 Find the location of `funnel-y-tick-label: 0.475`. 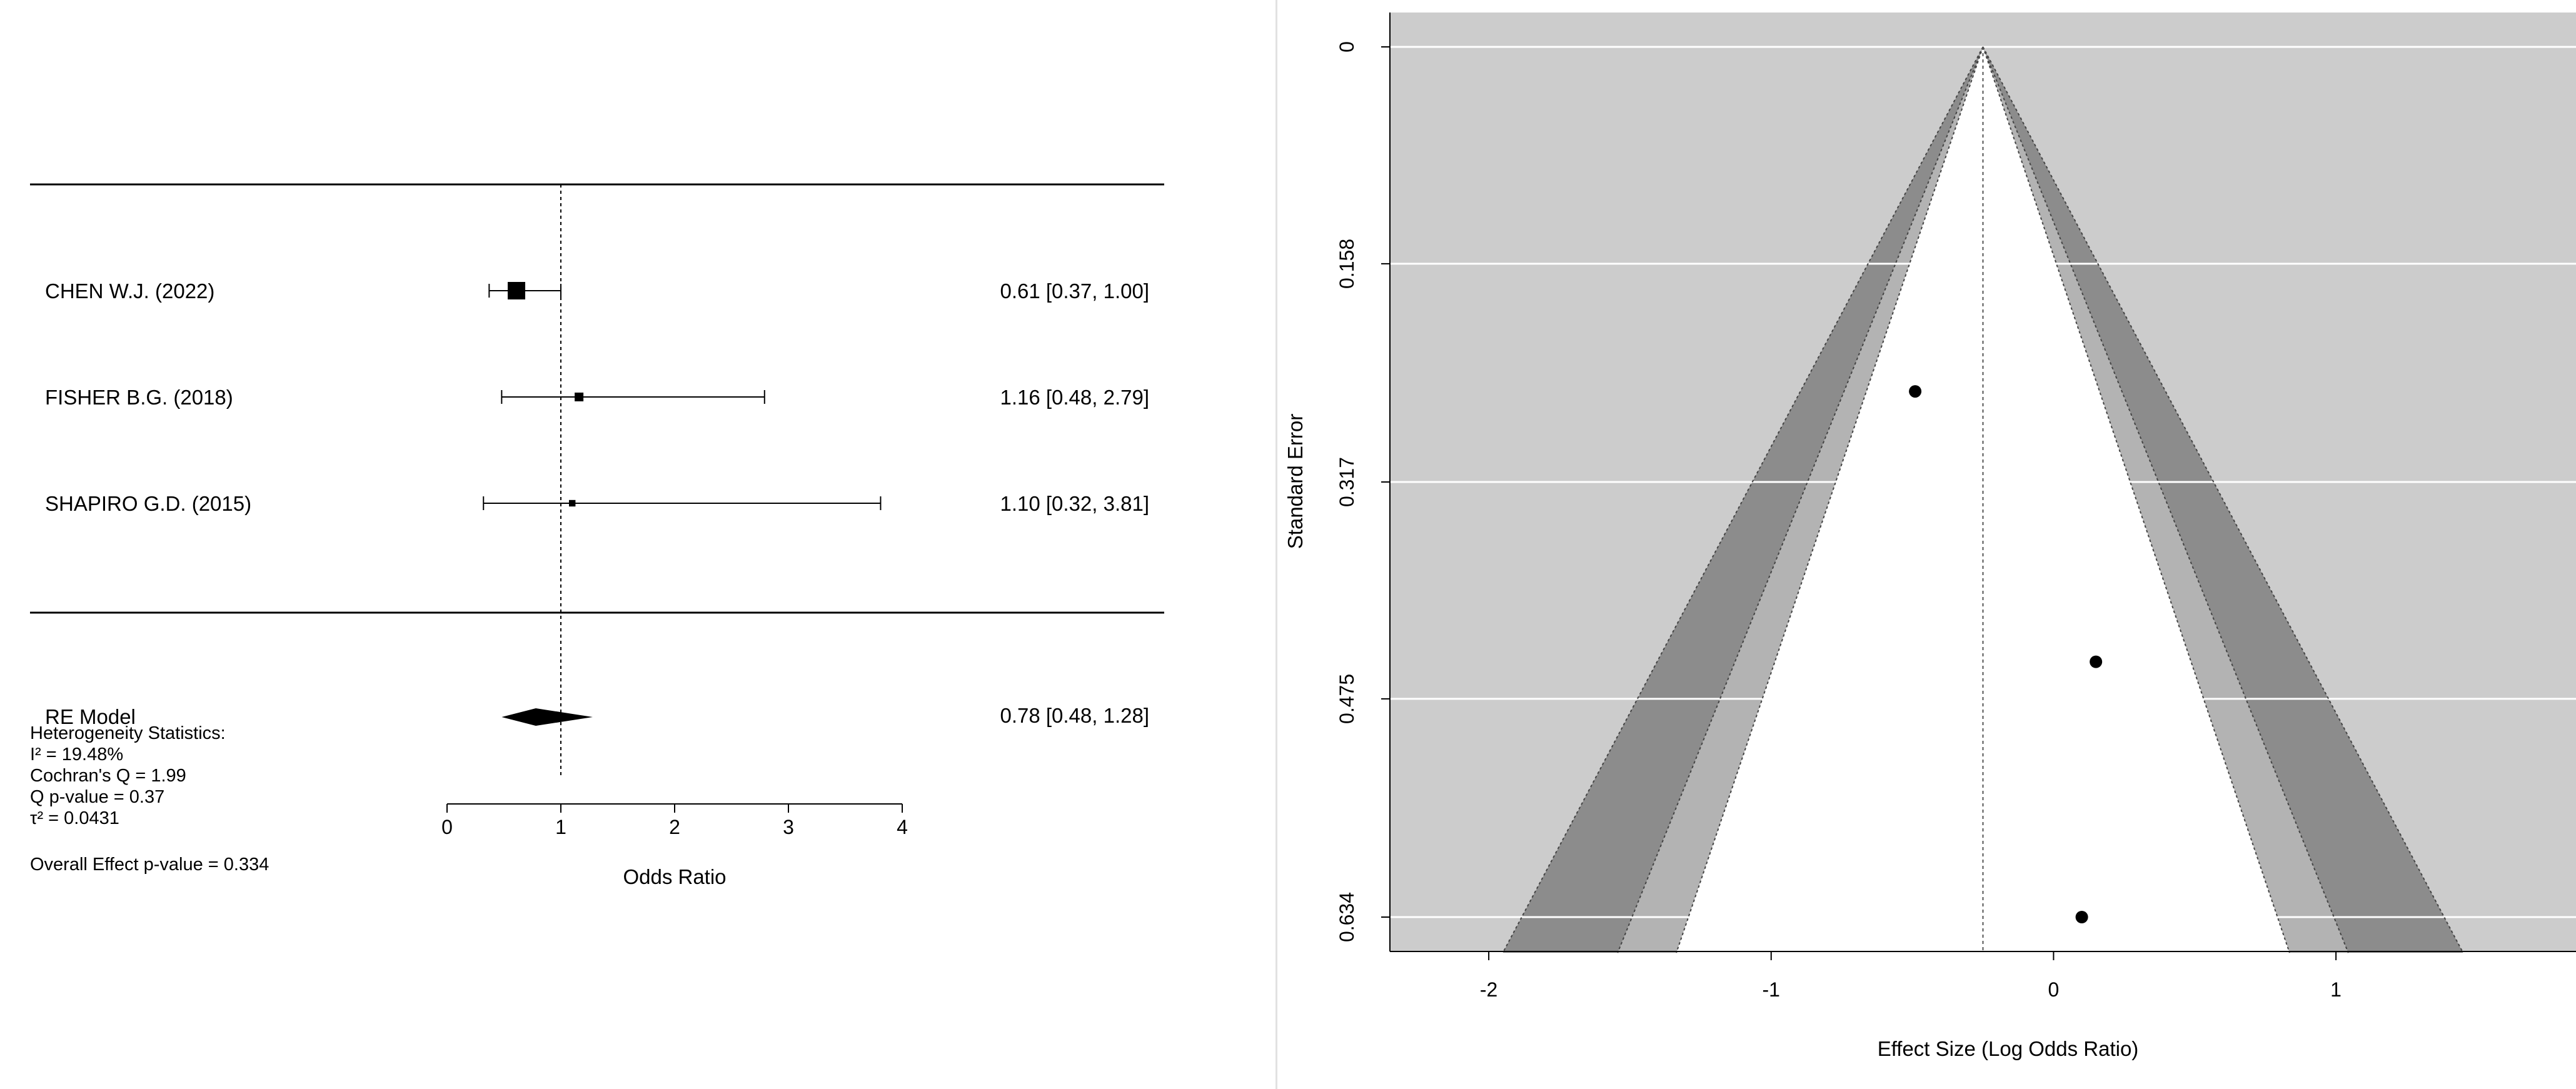

funnel-y-tick-label: 0.475 is located at coordinates (1347, 699).